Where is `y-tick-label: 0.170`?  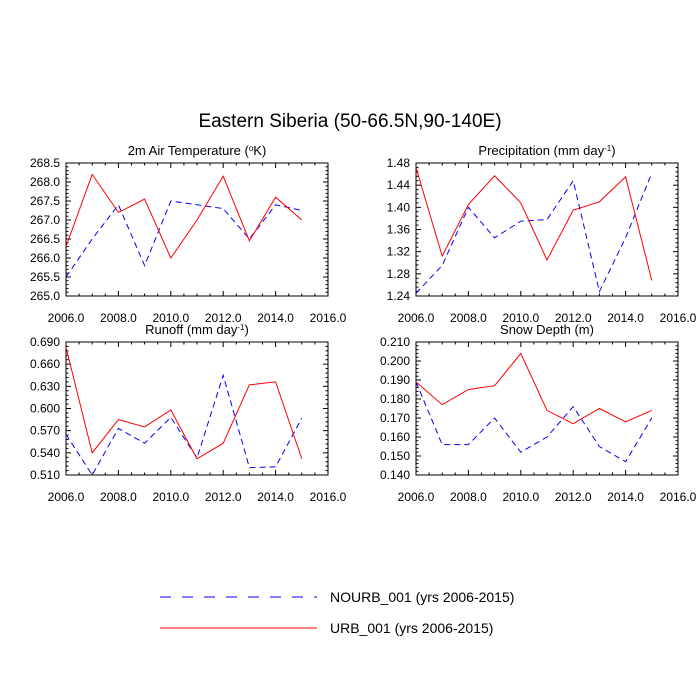
y-tick-label: 0.170 is located at coordinates (395, 418).